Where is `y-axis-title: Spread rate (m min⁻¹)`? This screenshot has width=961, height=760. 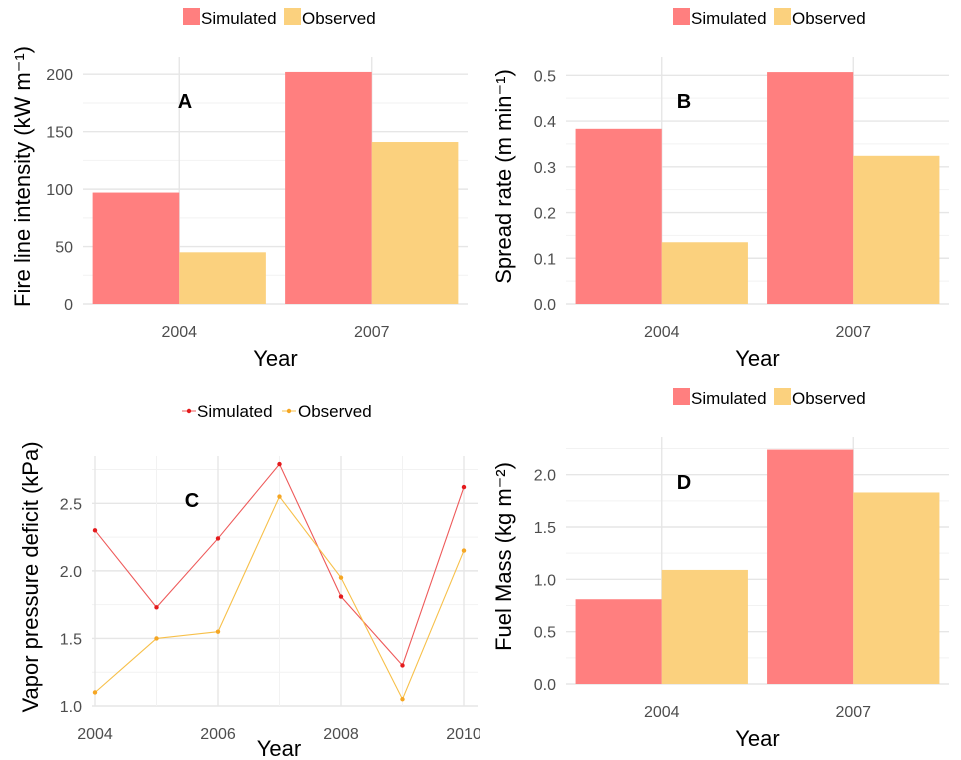 y-axis-title: Spread rate (m min⁻¹) is located at coordinates (503, 176).